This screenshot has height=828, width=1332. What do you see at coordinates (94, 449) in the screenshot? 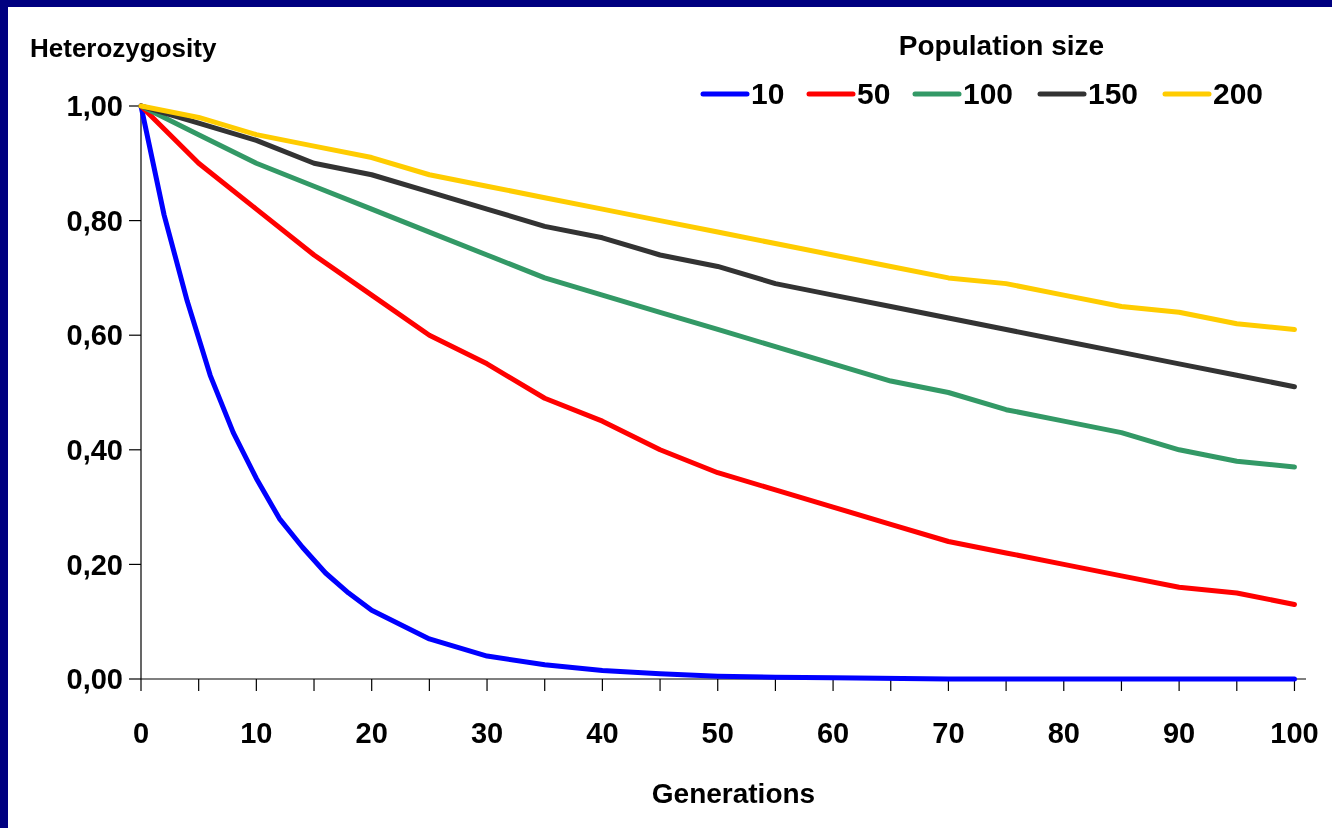
I see `y-tick-label: 0,40` at bounding box center [94, 449].